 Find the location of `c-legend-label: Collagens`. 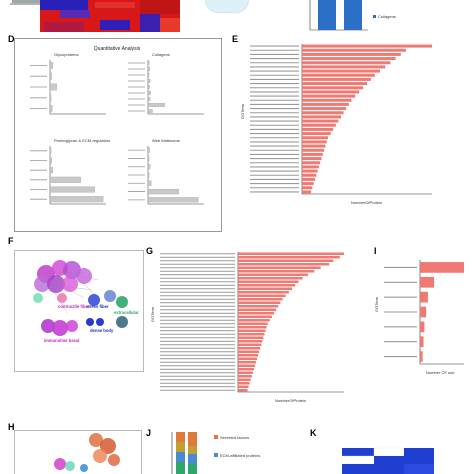

c-legend-label: Collagens is located at coordinates (387, 16).